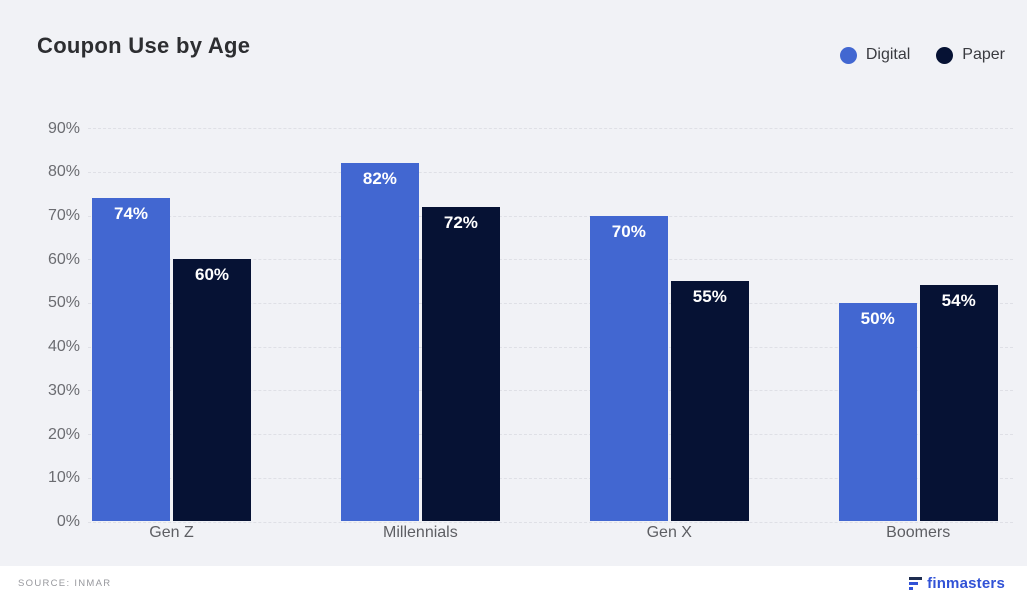 This screenshot has width=1027, height=600. What do you see at coordinates (212, 275) in the screenshot?
I see `bar-value-label: 60%` at bounding box center [212, 275].